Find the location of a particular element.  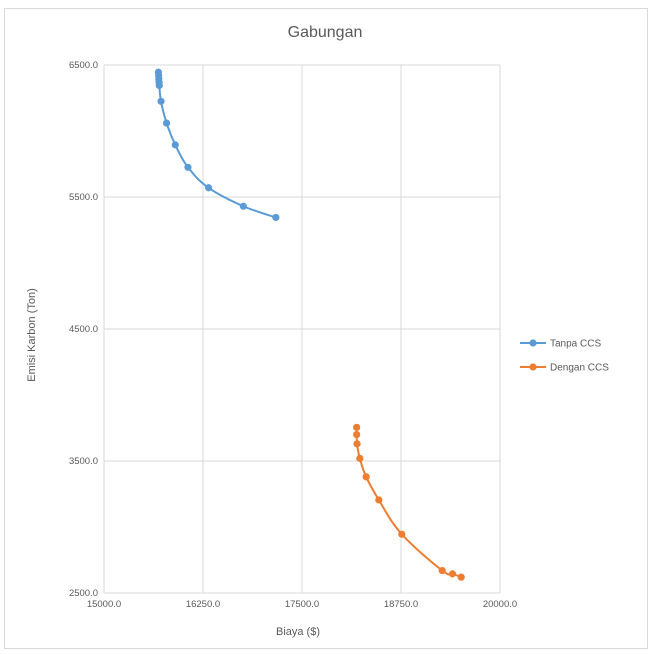

y-tick-label: 6500.0 is located at coordinates (83, 65).